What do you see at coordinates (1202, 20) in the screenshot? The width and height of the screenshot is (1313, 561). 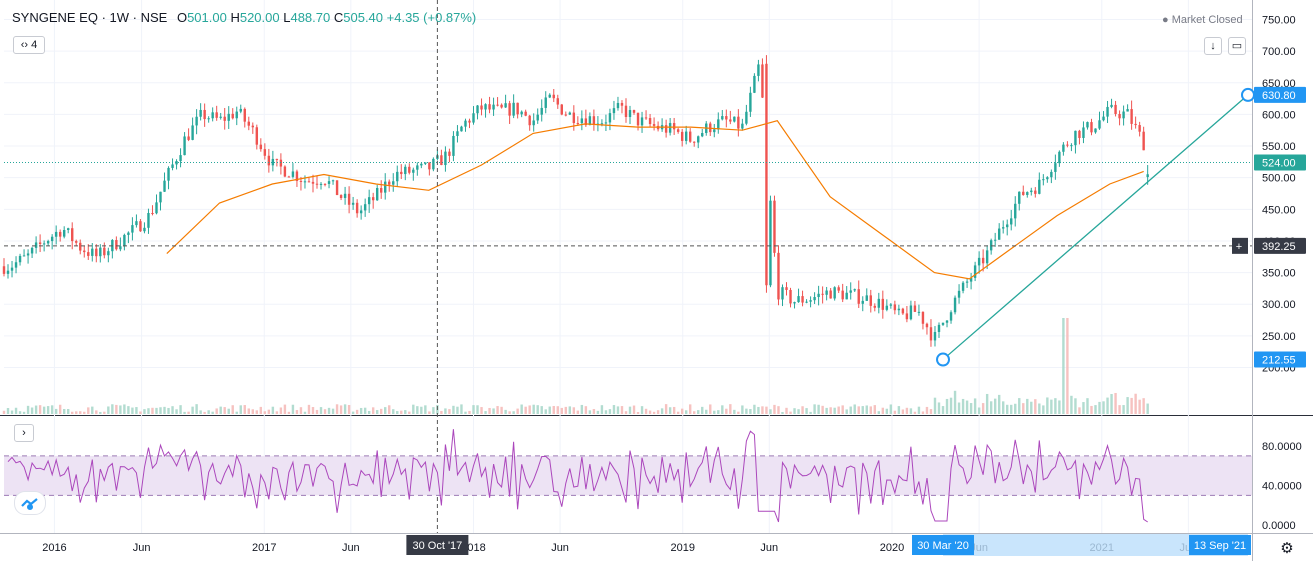 I see `market-status: ● Market Closed` at bounding box center [1202, 20].